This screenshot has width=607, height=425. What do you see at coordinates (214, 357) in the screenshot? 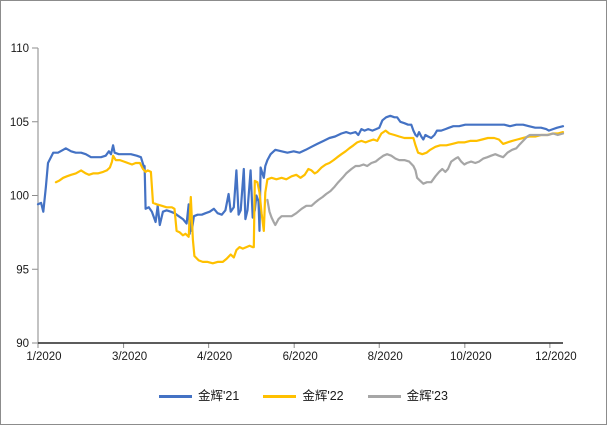
I see `x-tick-label: 4/2020` at bounding box center [214, 357].